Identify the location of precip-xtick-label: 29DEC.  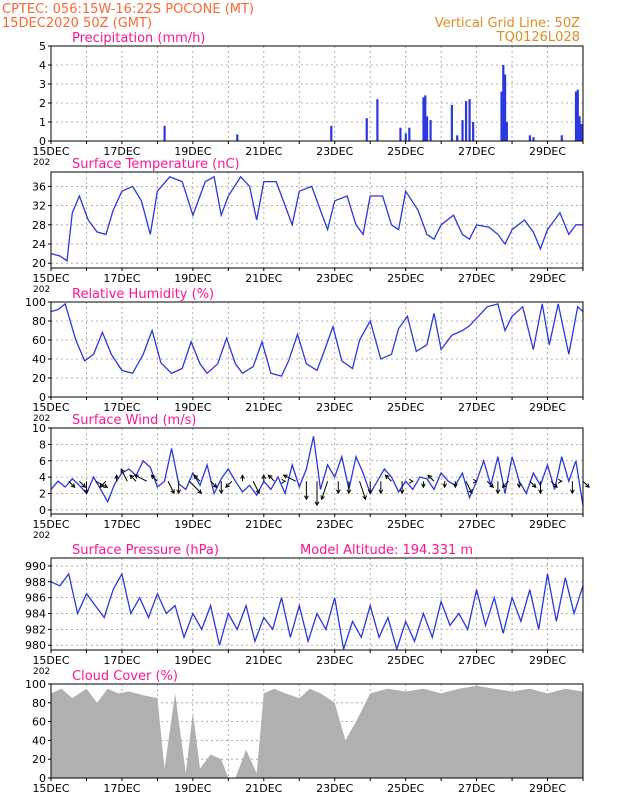
(547, 151).